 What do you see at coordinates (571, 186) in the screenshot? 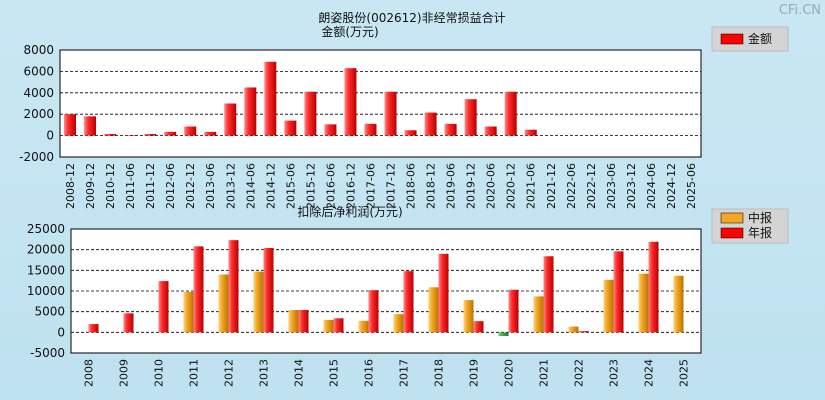
I see `chart1-xtick-label: 2022-06` at bounding box center [571, 186].